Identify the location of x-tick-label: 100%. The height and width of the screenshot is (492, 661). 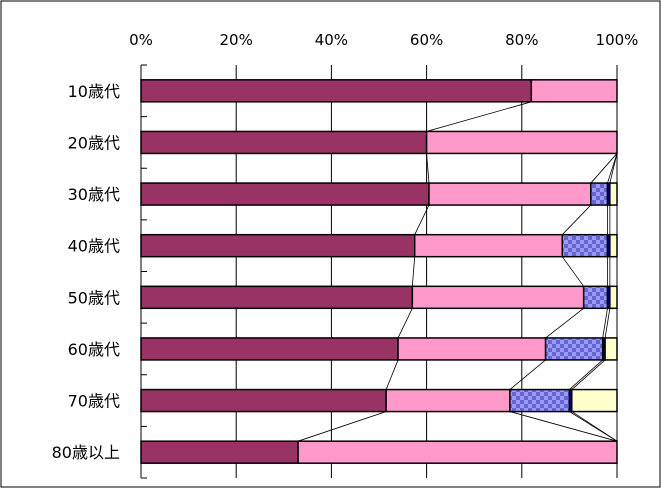
(617, 40).